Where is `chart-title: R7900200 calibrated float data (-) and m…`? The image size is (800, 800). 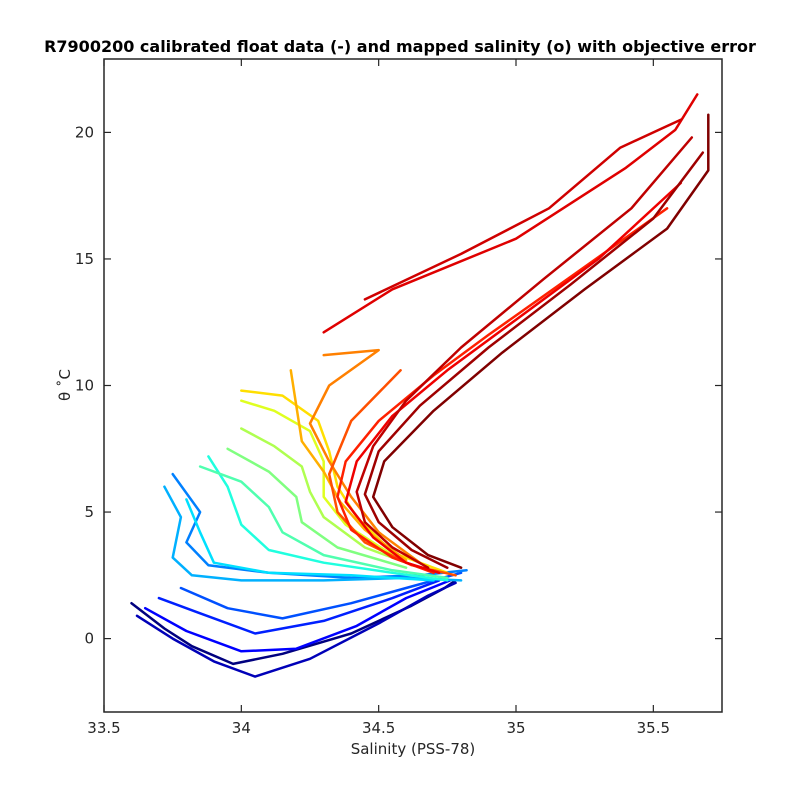
chart-title: R7900200 calibrated float data (-) and m… is located at coordinates (400, 46).